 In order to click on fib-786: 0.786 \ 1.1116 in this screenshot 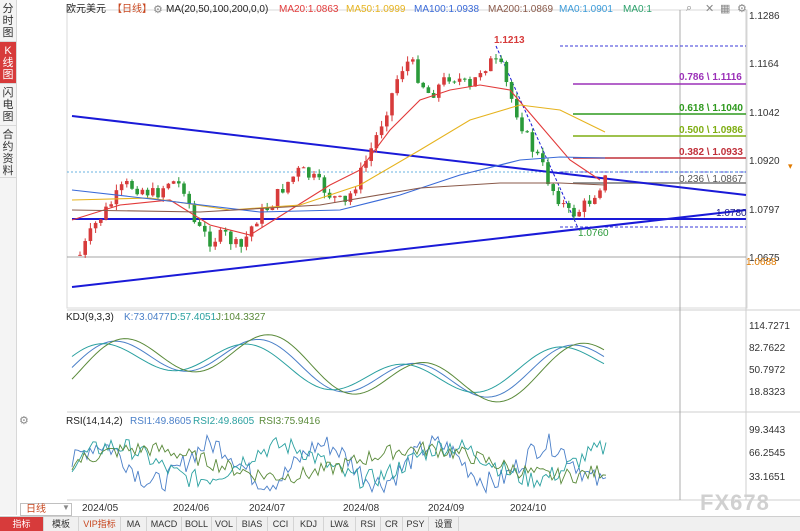, I will do `click(710, 77)`.